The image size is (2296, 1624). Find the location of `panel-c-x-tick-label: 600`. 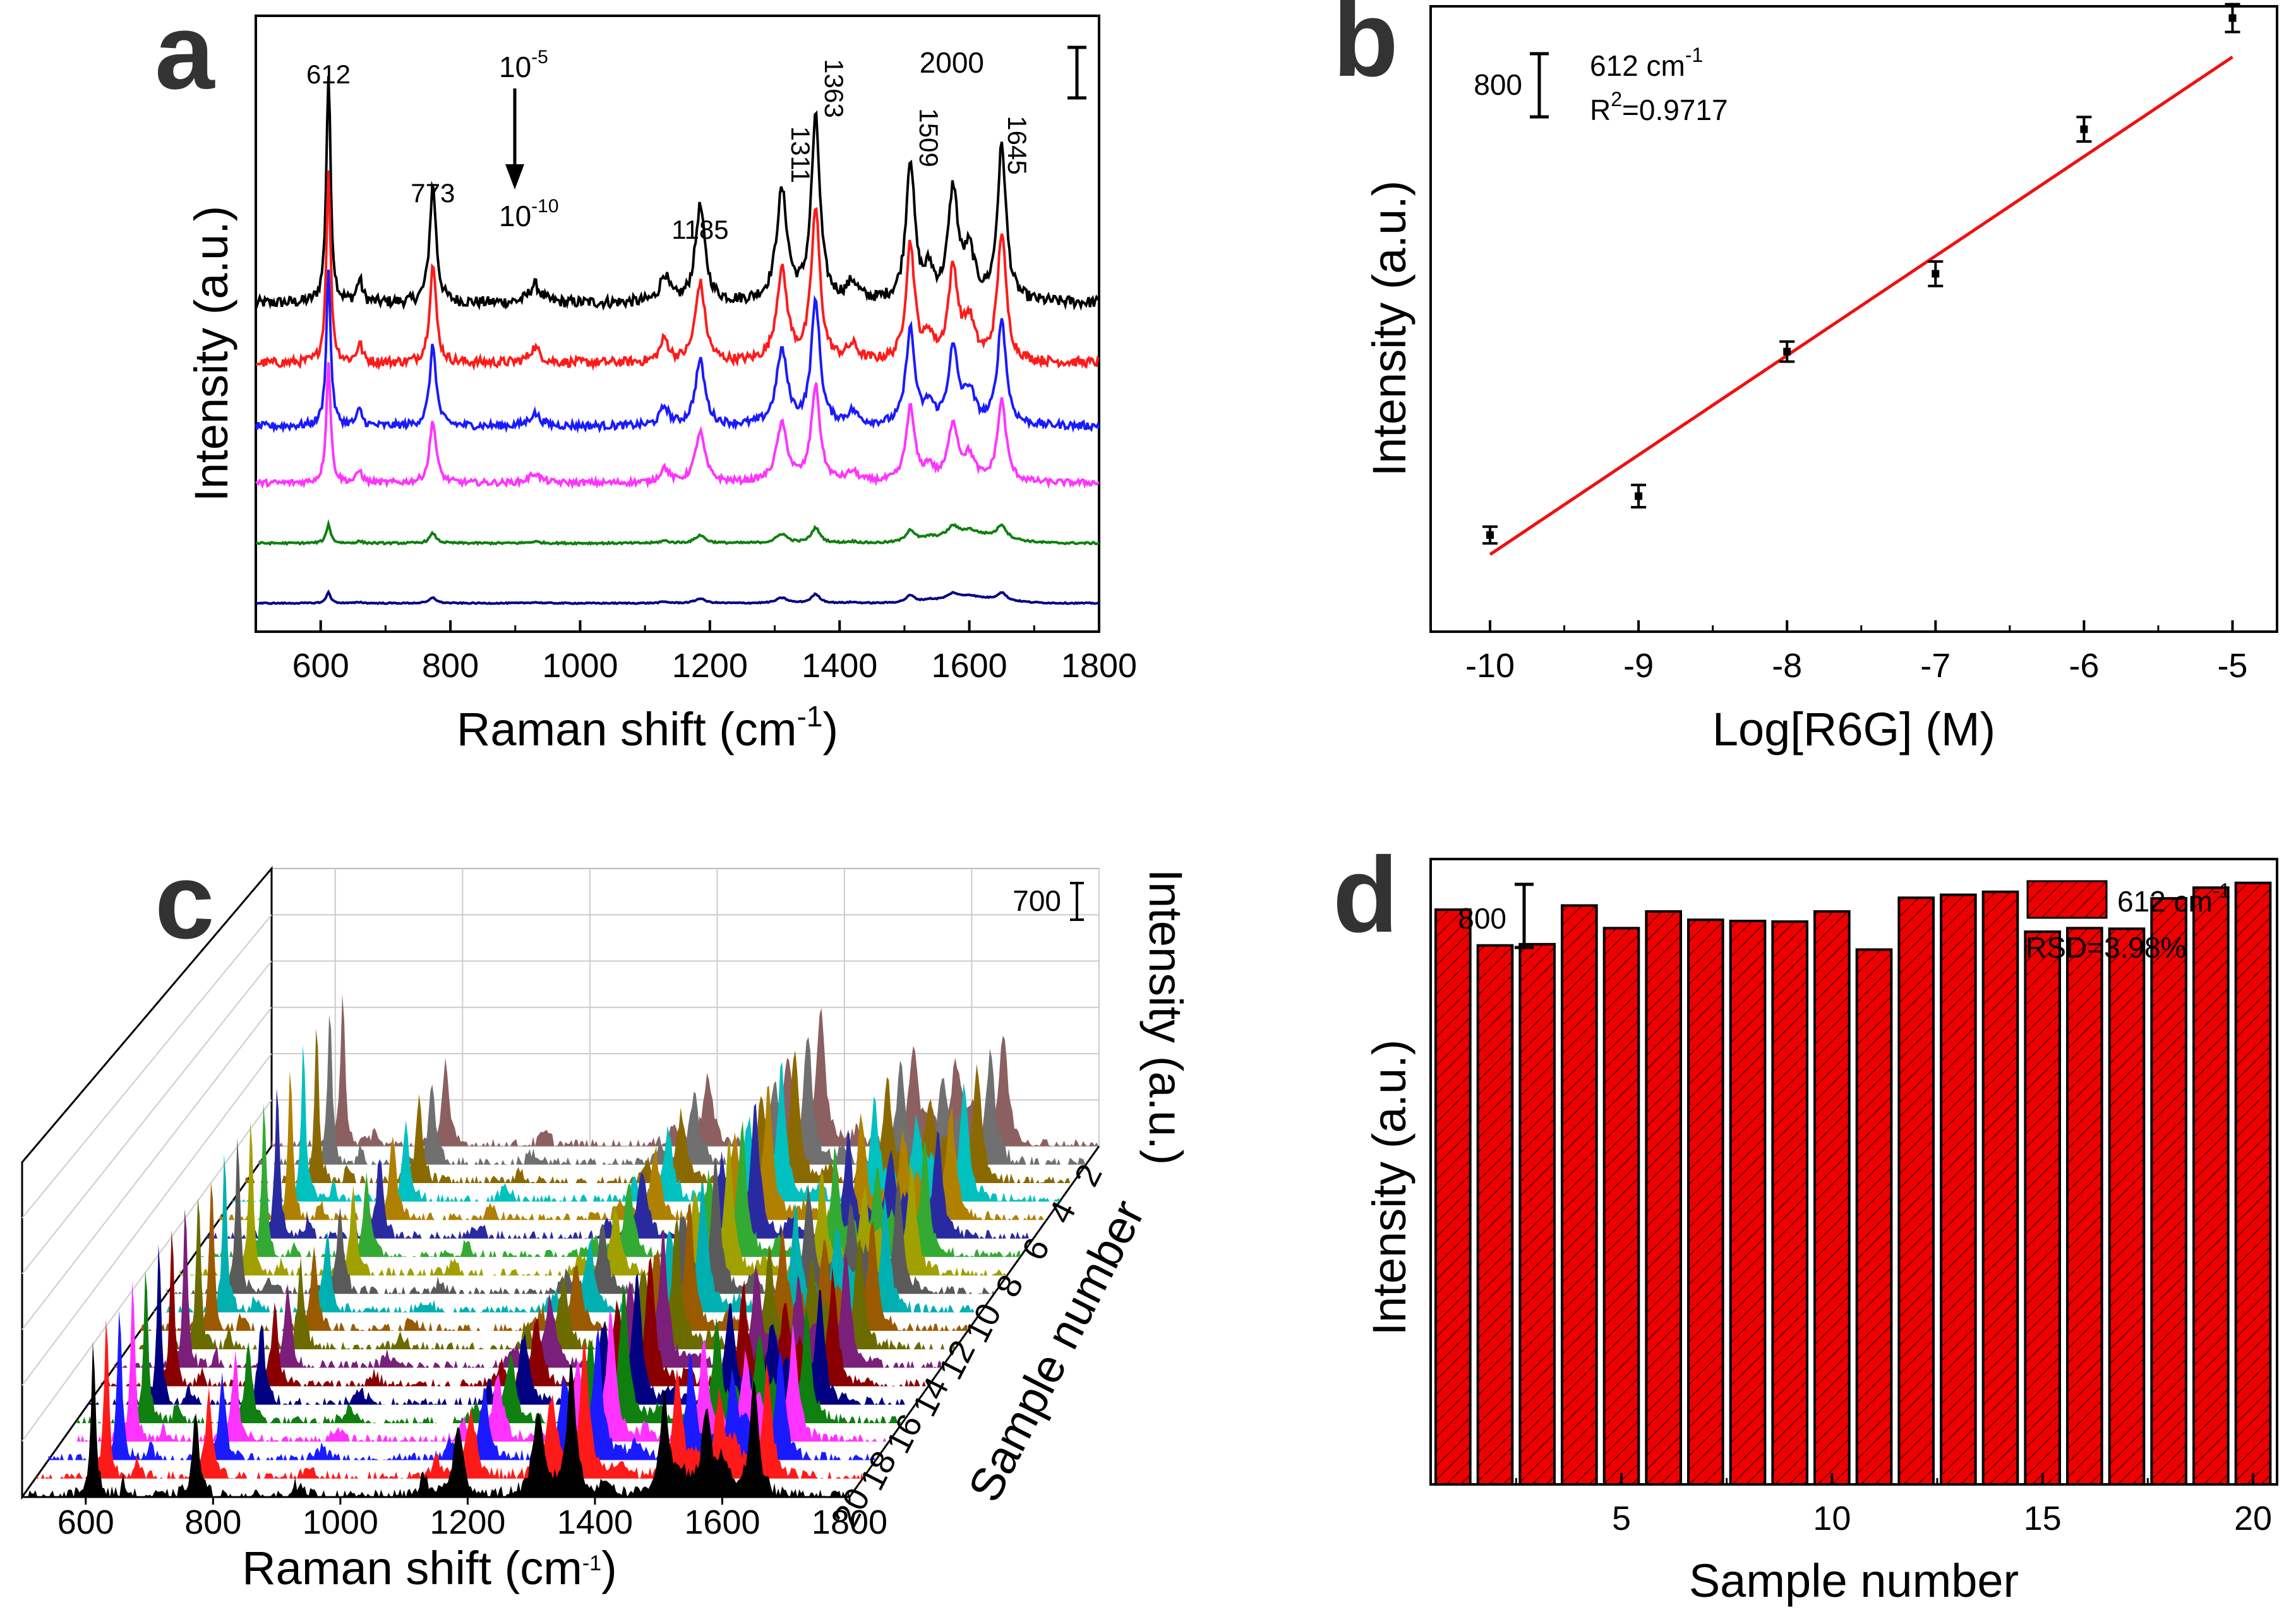

panel-c-x-tick-label: 600 is located at coordinates (86, 1522).